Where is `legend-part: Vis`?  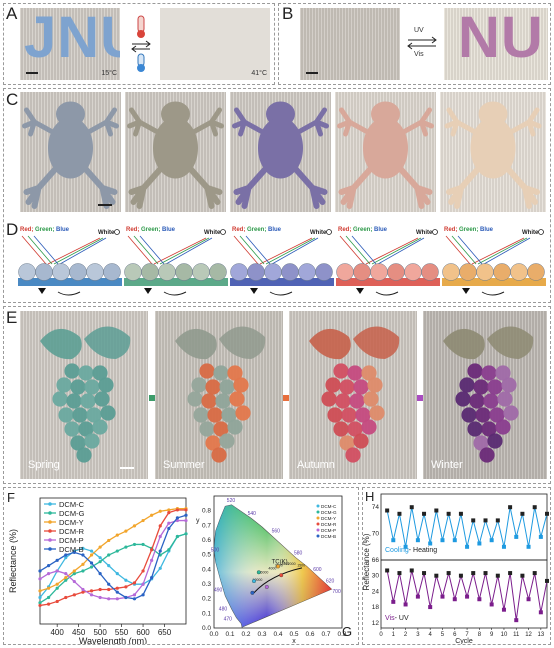 legend-part: Vis is located at coordinates (390, 618).